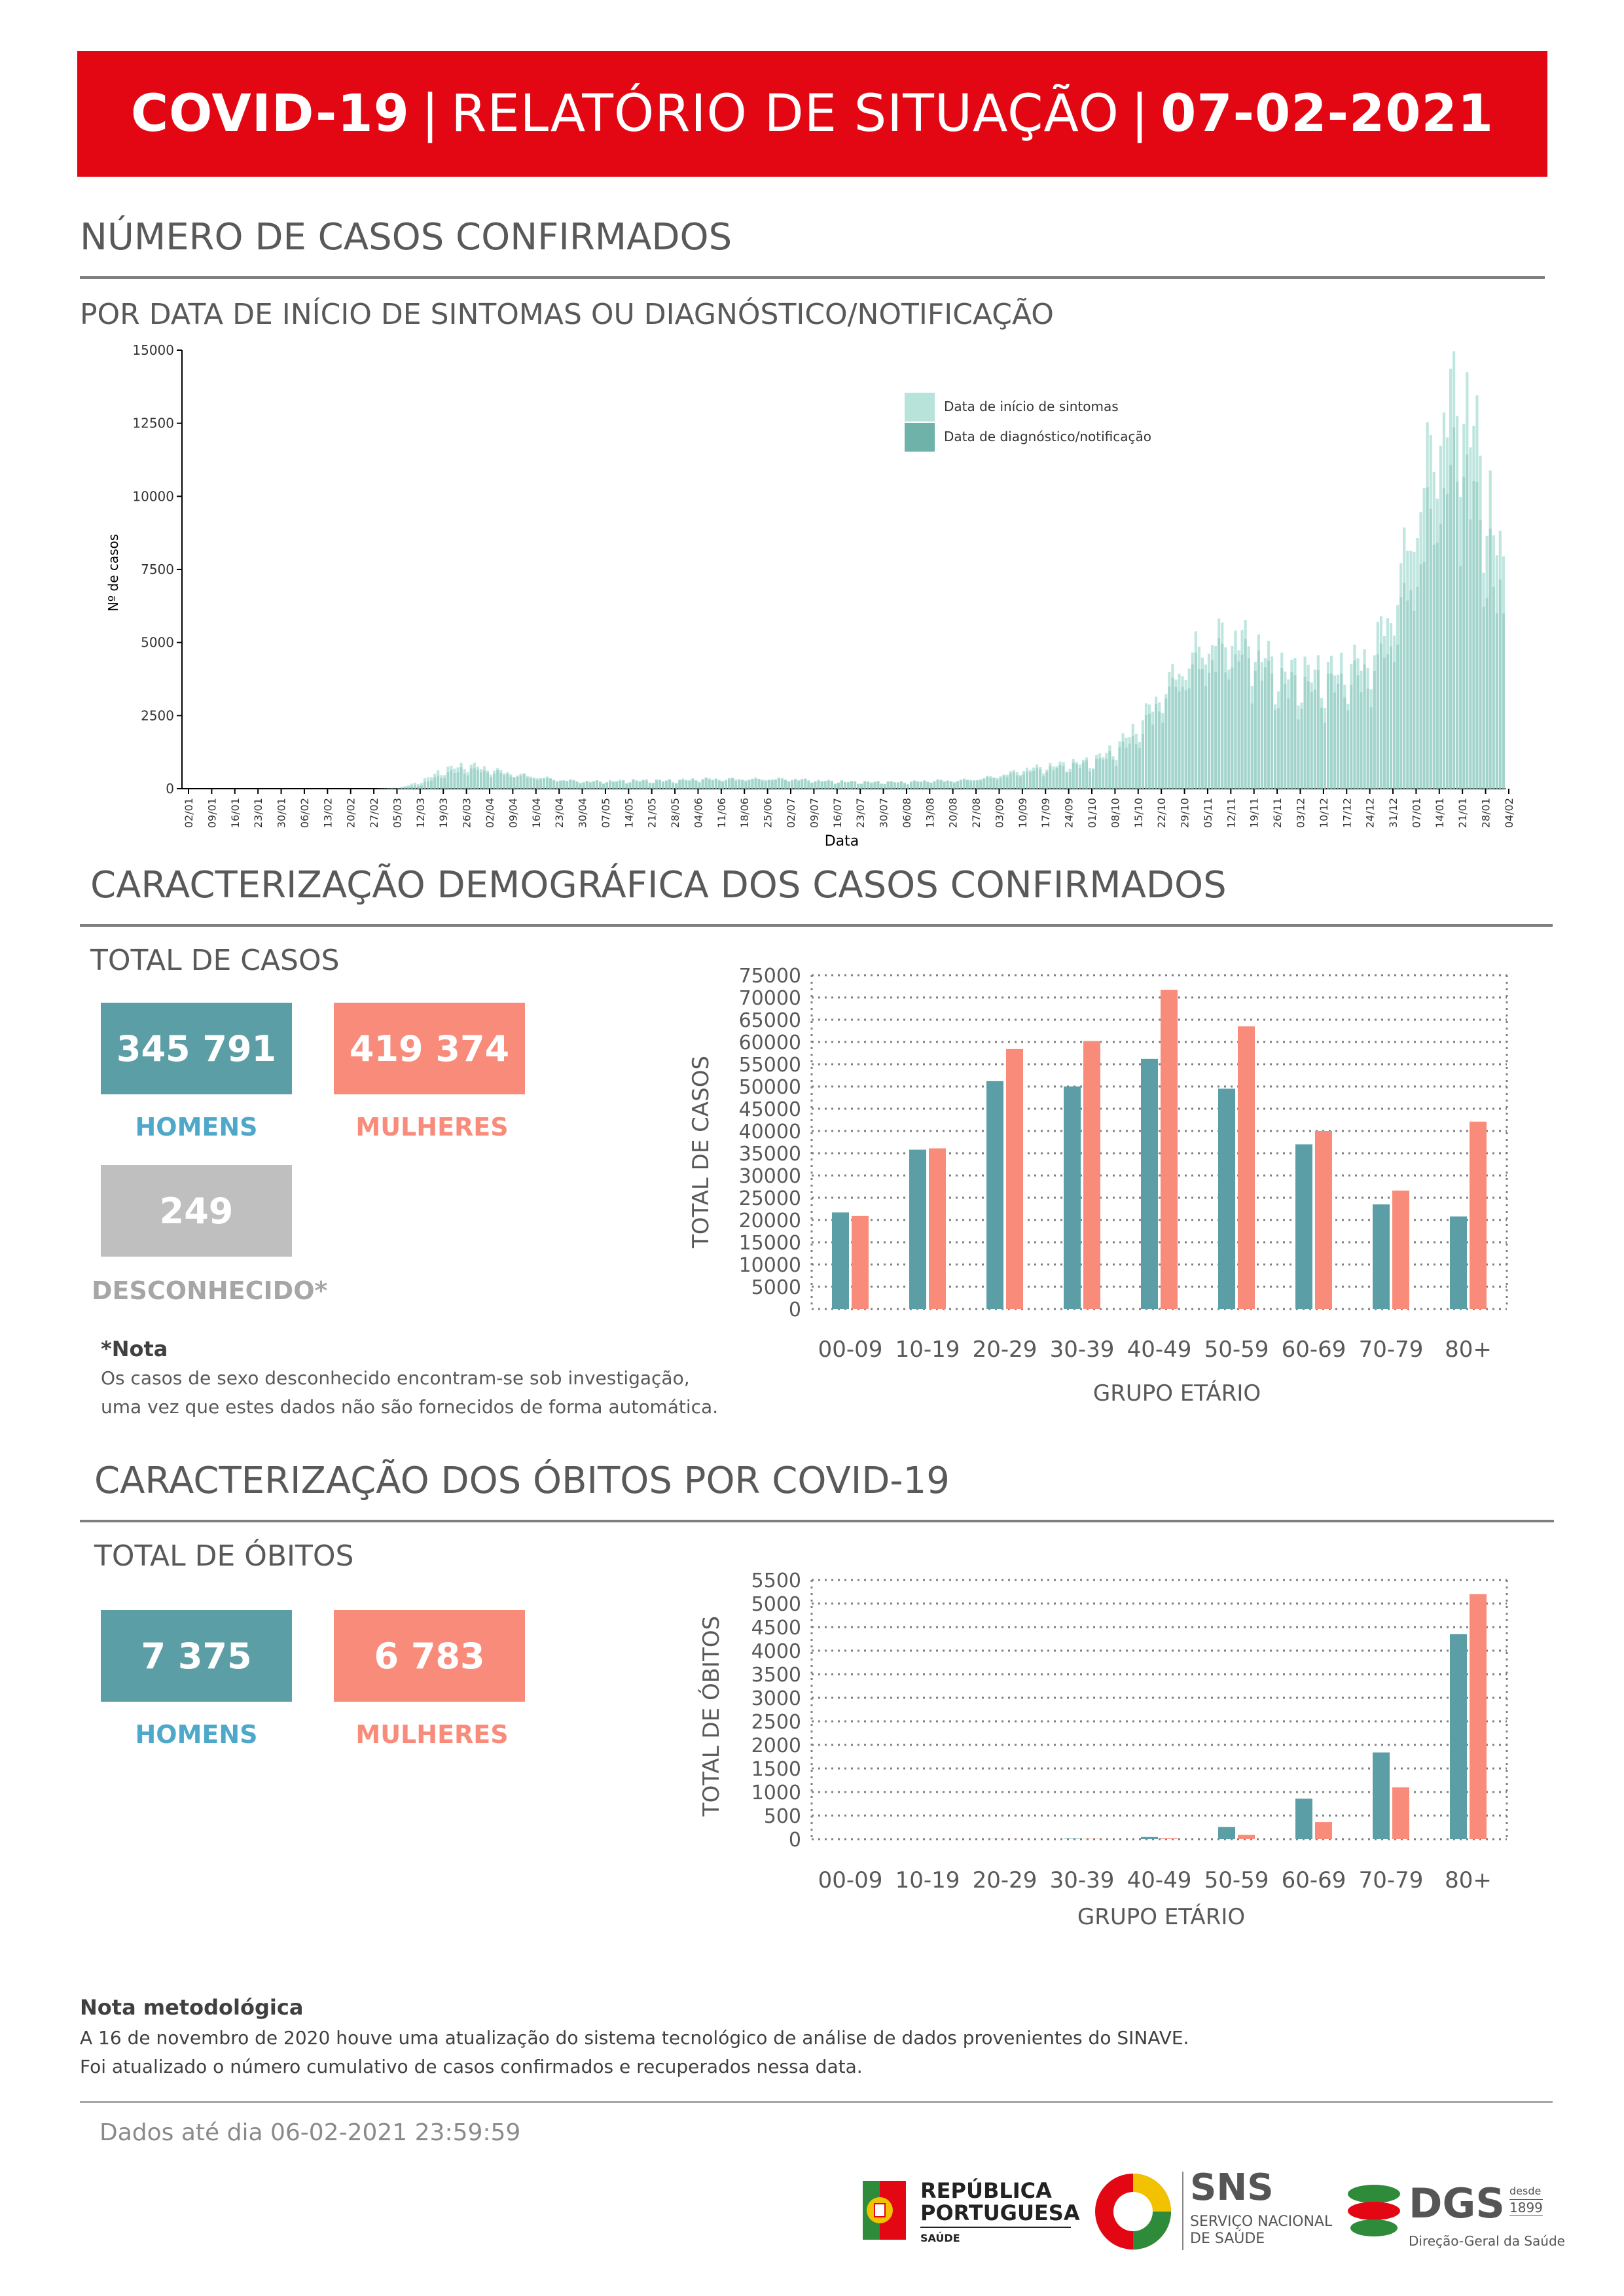  I want to click on ytick-label: 15000, so click(770, 1243).